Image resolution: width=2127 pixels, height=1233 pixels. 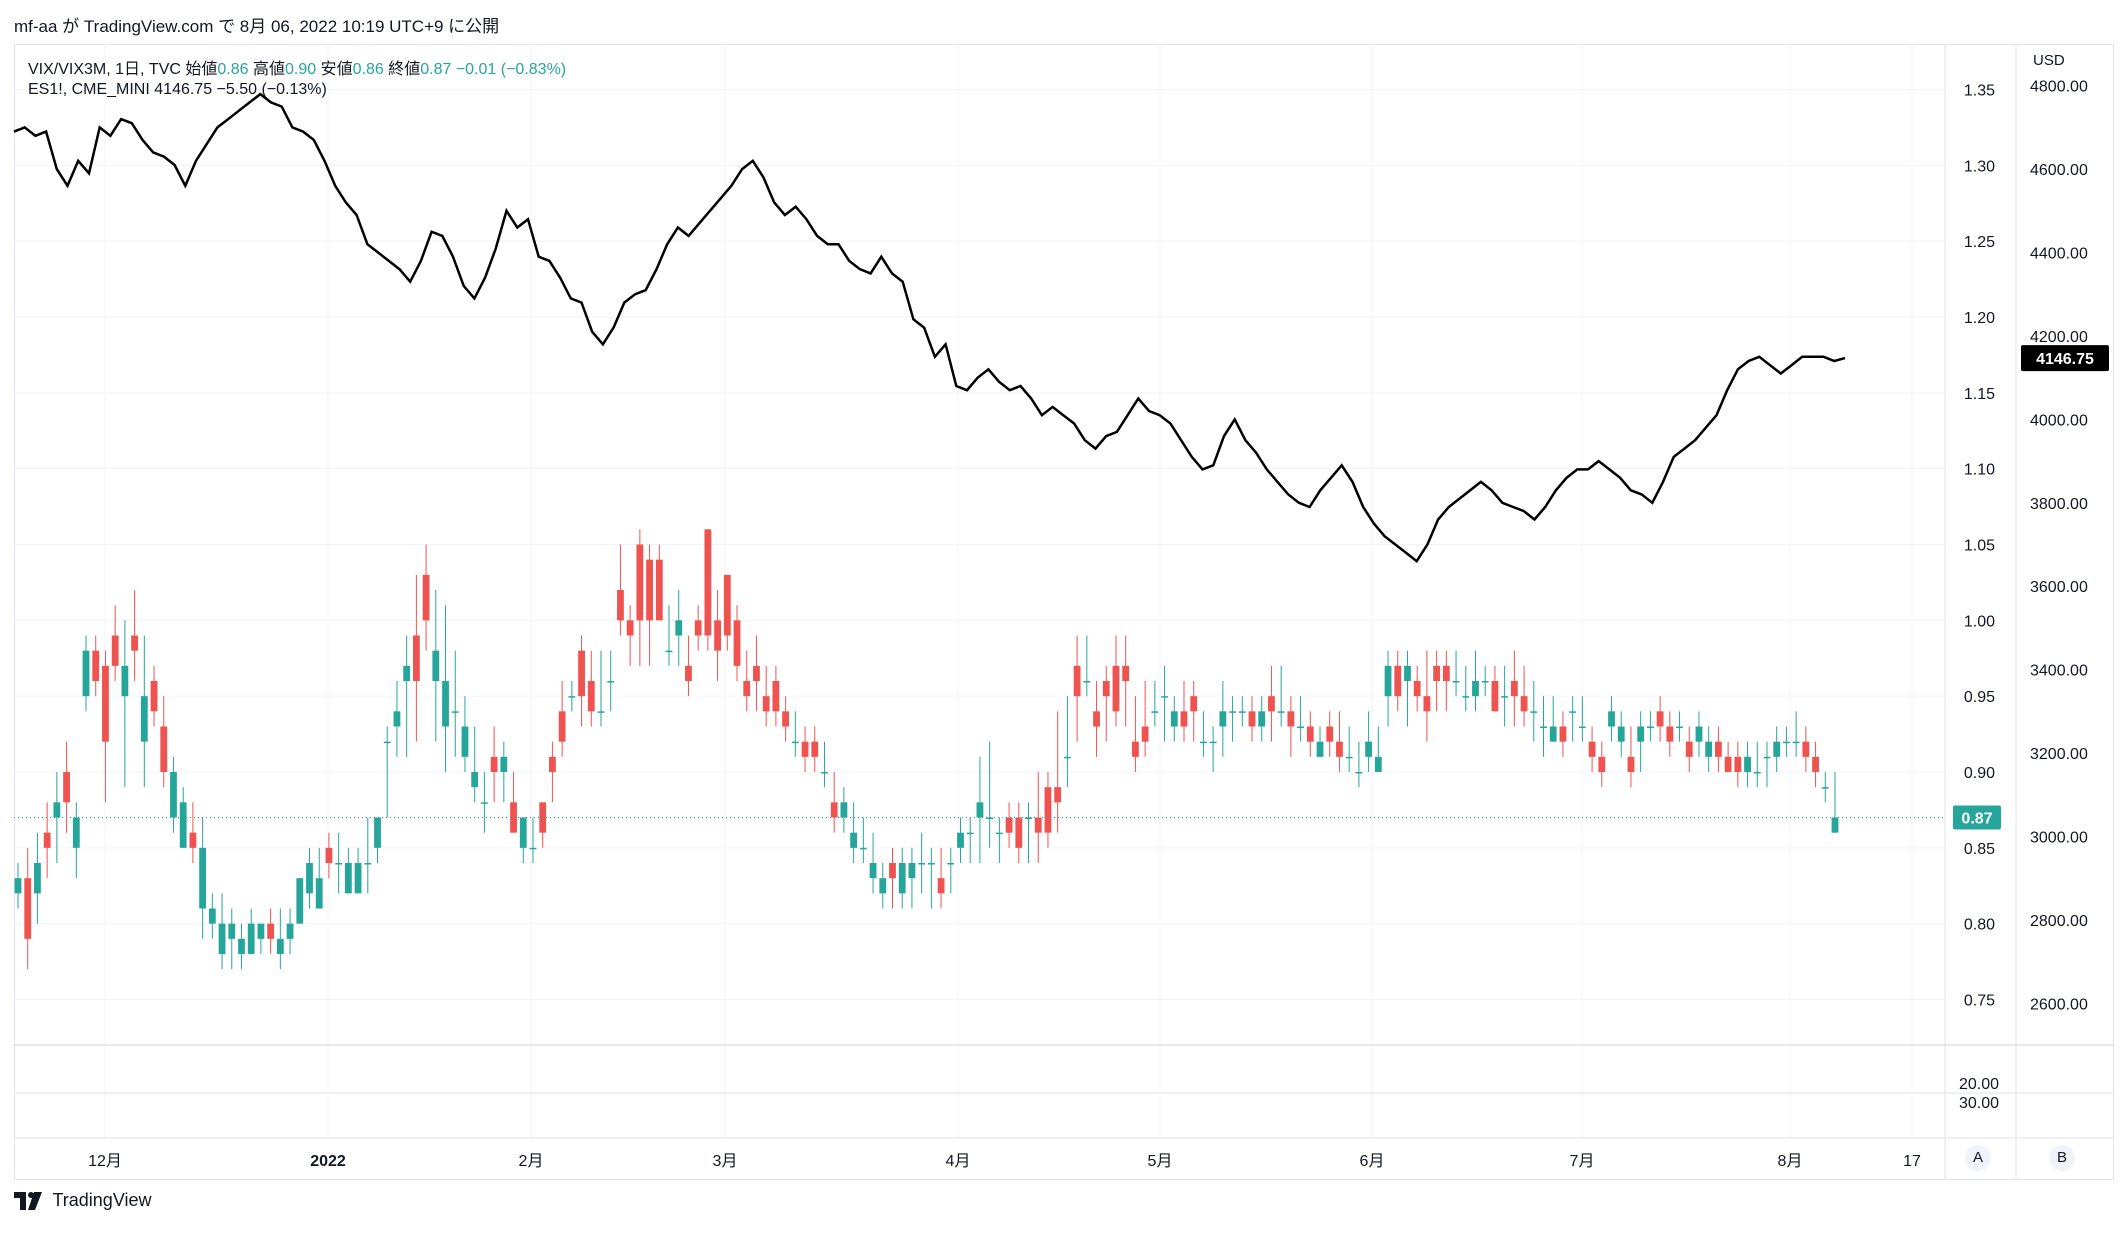 What do you see at coordinates (2059, 420) in the screenshot?
I see `right-axis-tick: 4000.00` at bounding box center [2059, 420].